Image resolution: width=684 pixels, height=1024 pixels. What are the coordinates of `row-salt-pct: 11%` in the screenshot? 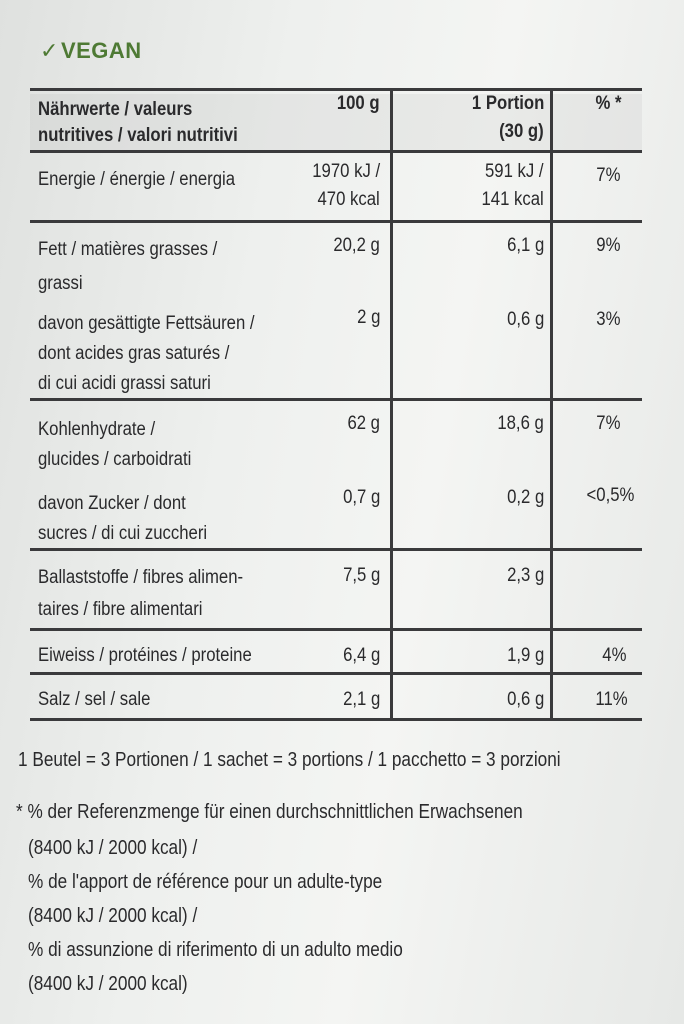 It's located at (611, 699).